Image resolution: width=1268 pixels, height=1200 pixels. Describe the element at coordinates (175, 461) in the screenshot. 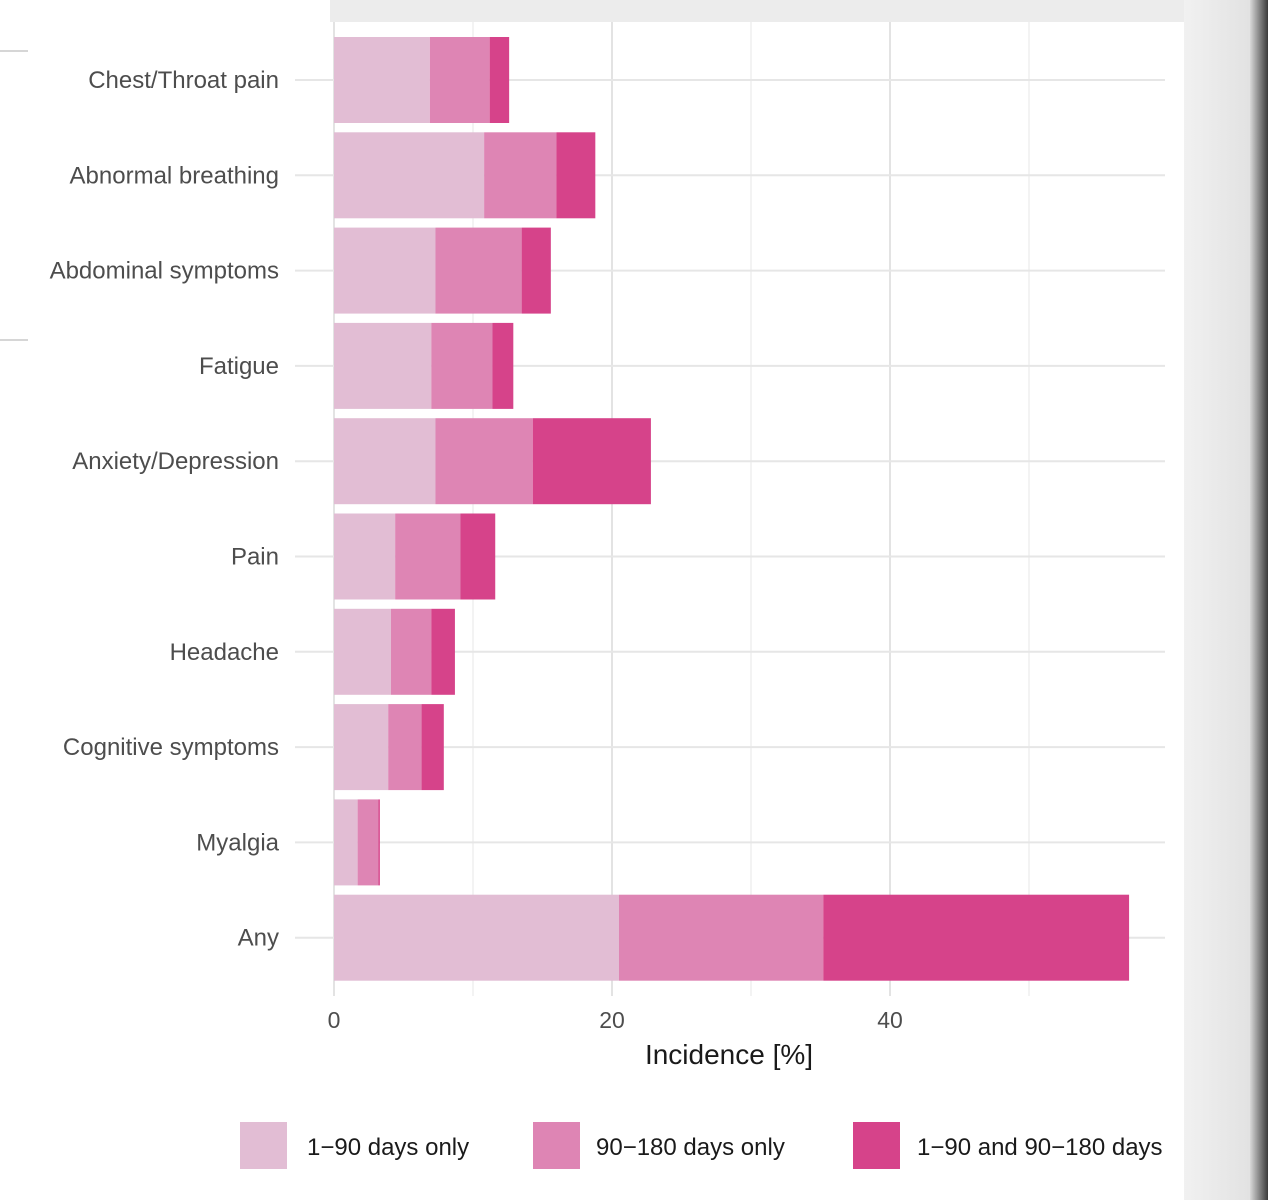

I see `category-label: Anxiety/Depression` at that location.